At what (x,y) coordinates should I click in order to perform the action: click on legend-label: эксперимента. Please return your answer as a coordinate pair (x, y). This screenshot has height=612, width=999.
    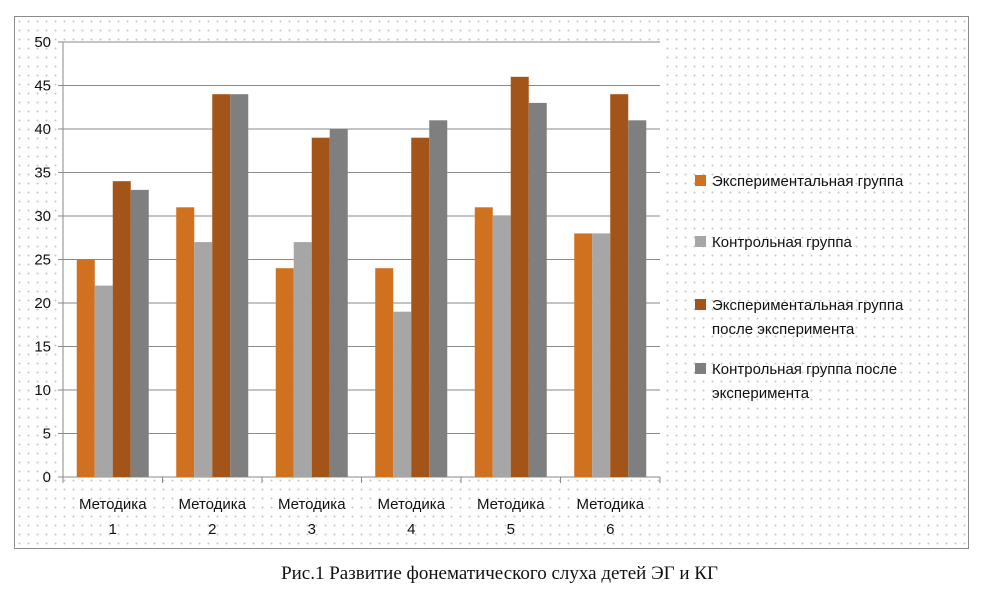
    Looking at the image, I should click on (761, 393).